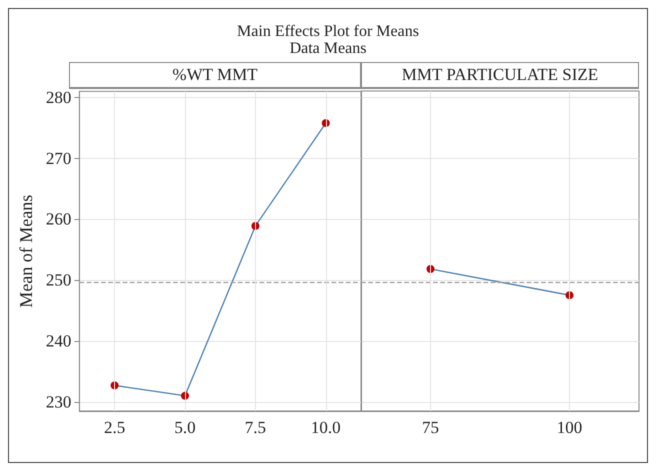  What do you see at coordinates (59, 219) in the screenshot?
I see `y-tick-label: 260` at bounding box center [59, 219].